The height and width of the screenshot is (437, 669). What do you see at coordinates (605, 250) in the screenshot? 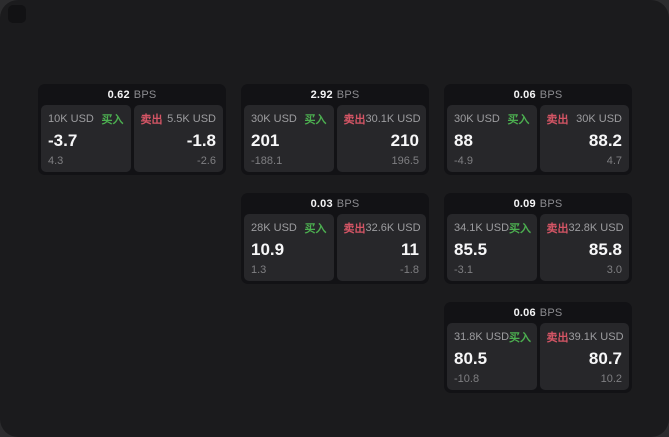
I see `sell-price: 85.8` at bounding box center [605, 250].